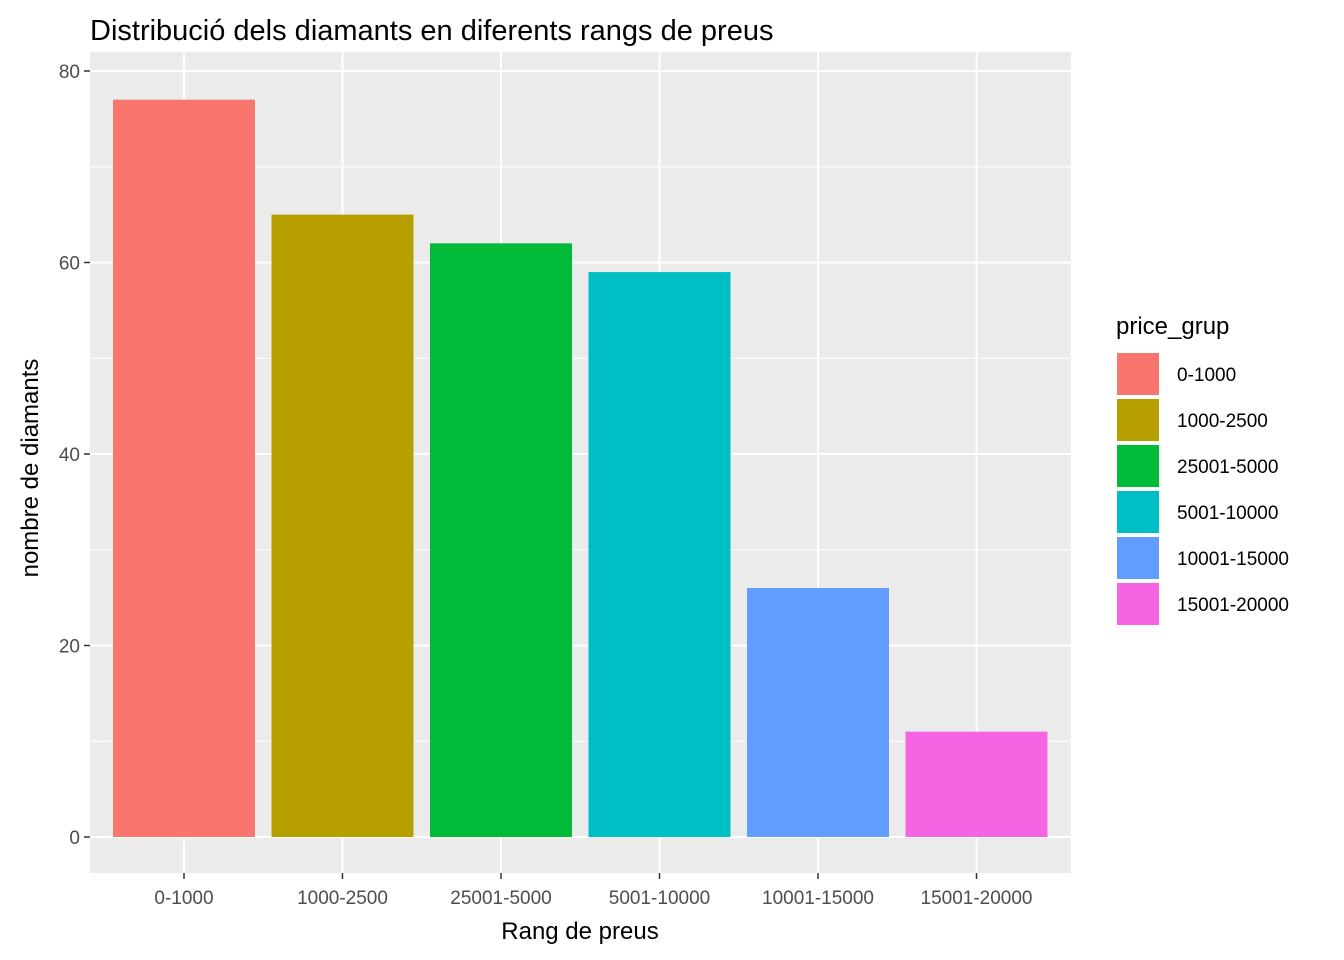  What do you see at coordinates (69, 264) in the screenshot?
I see `y-tick-label: 60` at bounding box center [69, 264].